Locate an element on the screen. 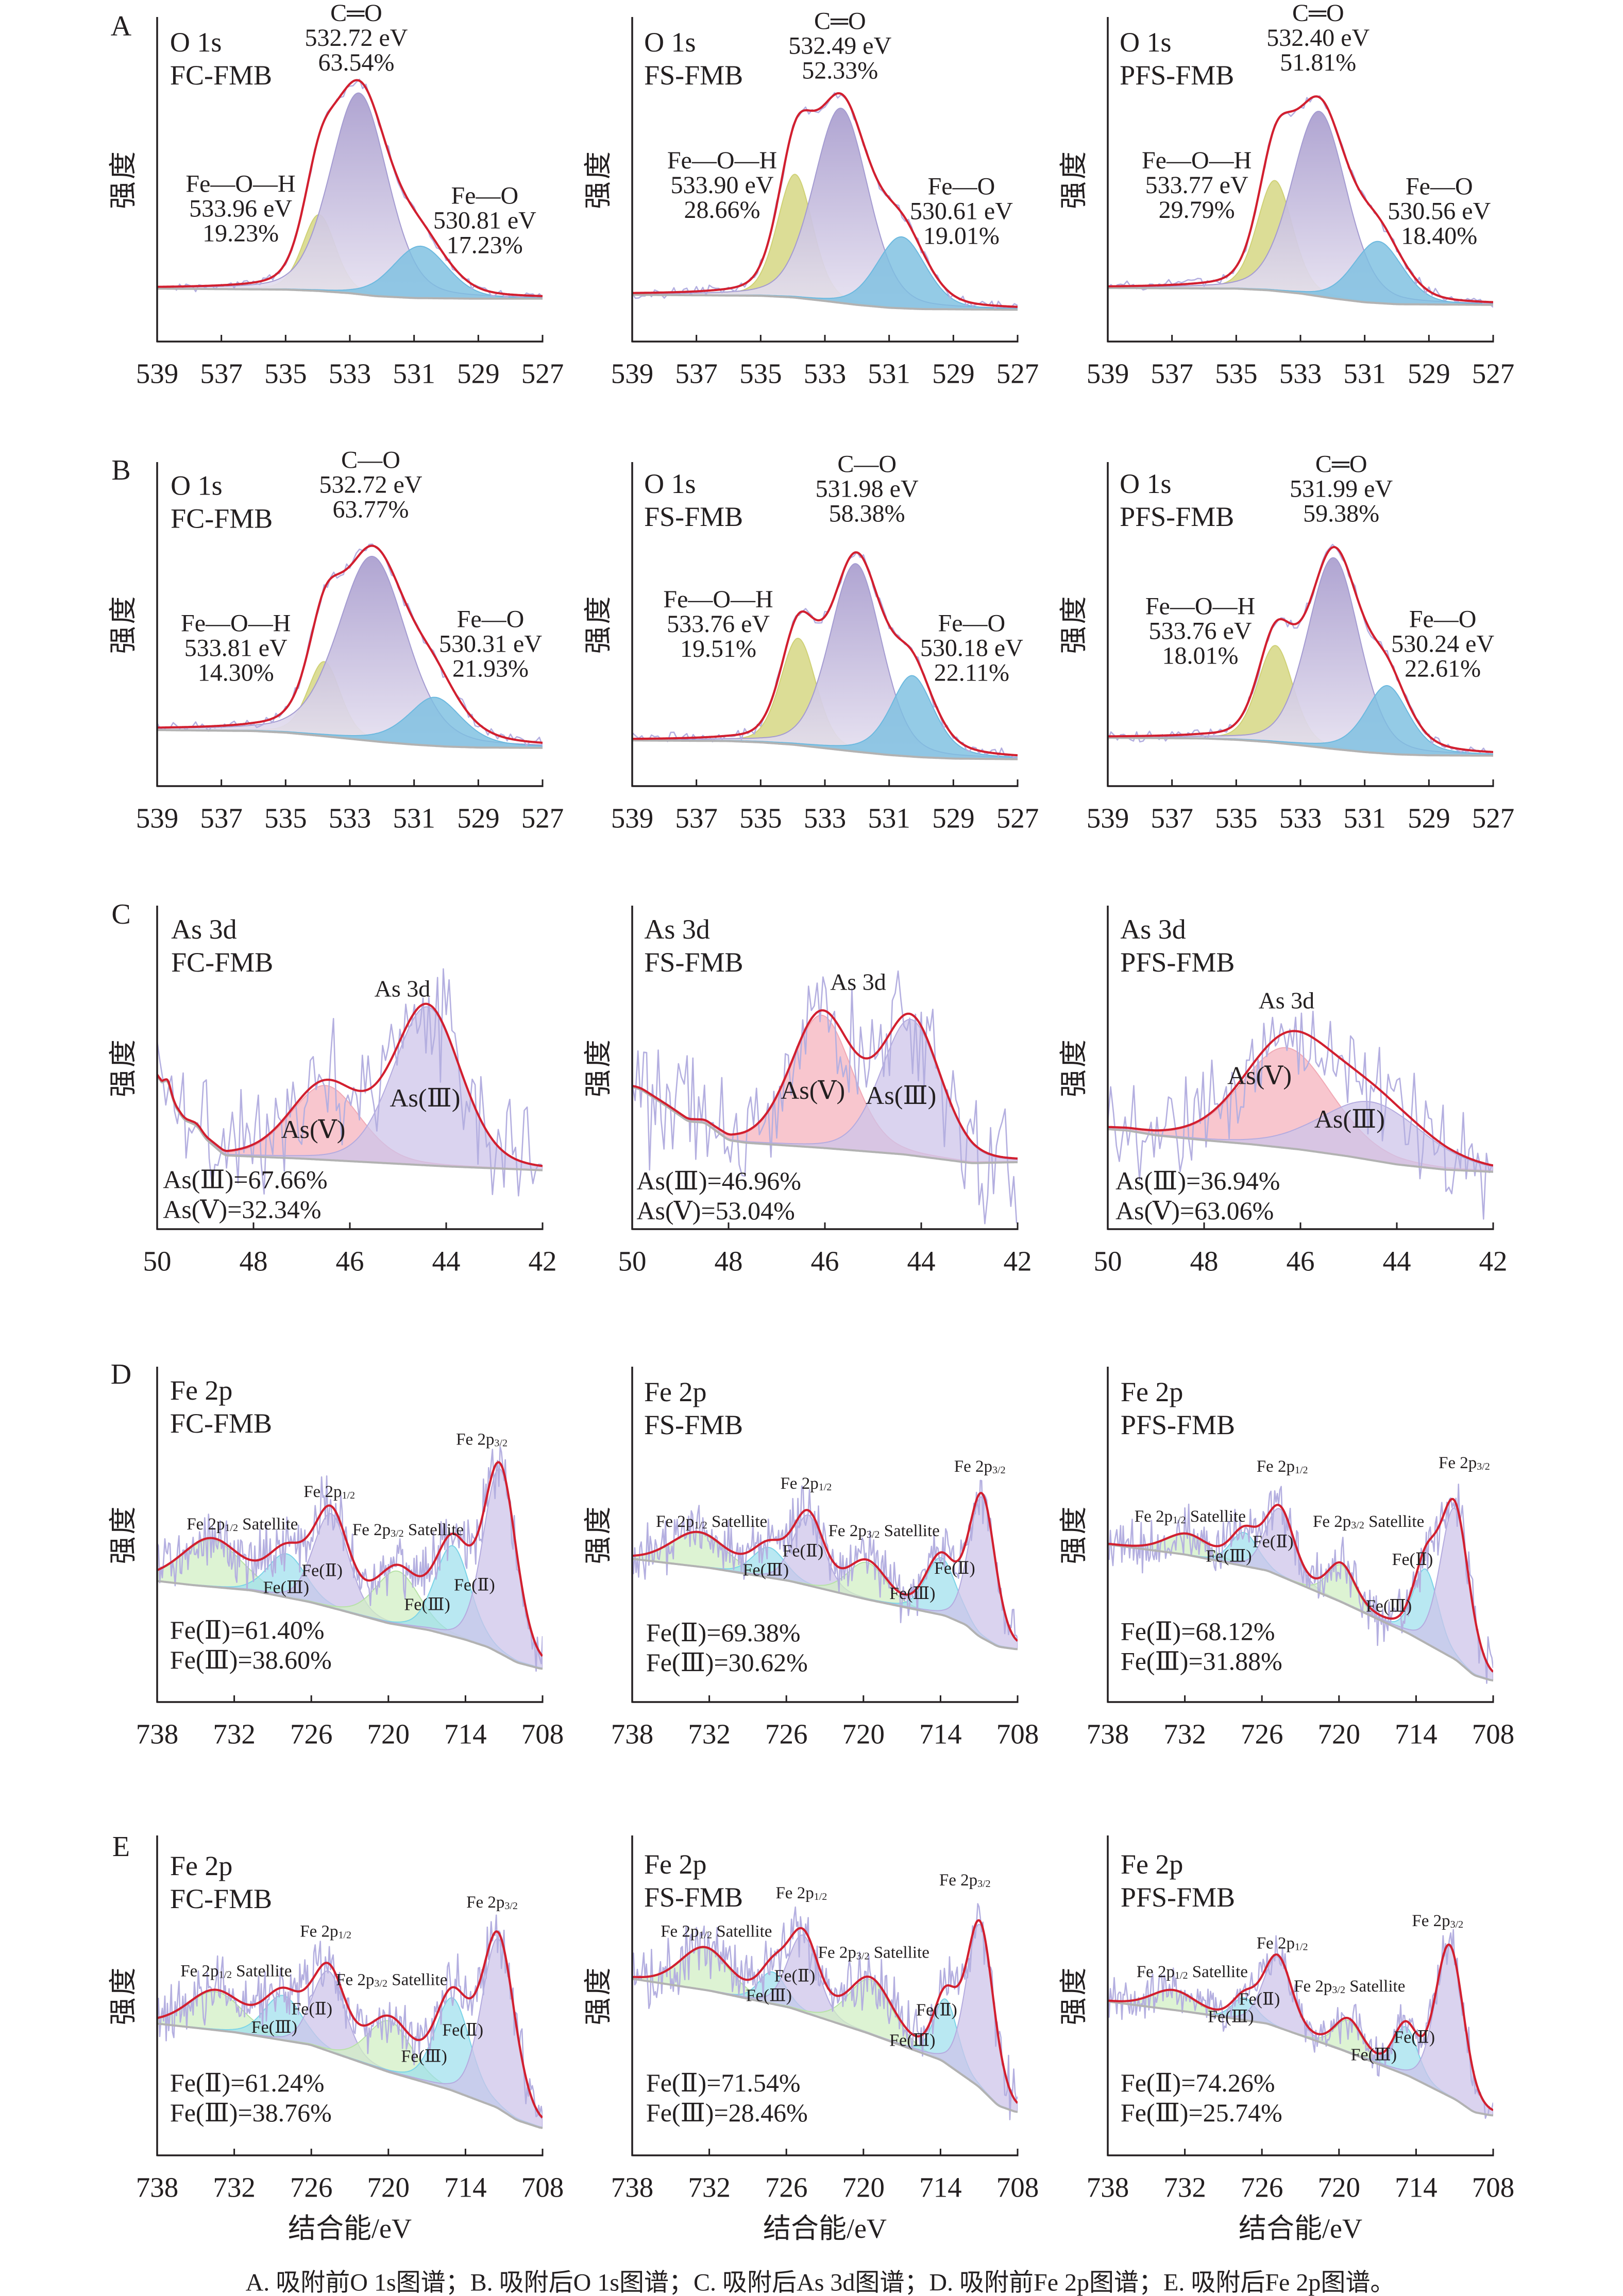 This screenshot has width=1623, height=2296. x-tick-label: 48 is located at coordinates (254, 1262).